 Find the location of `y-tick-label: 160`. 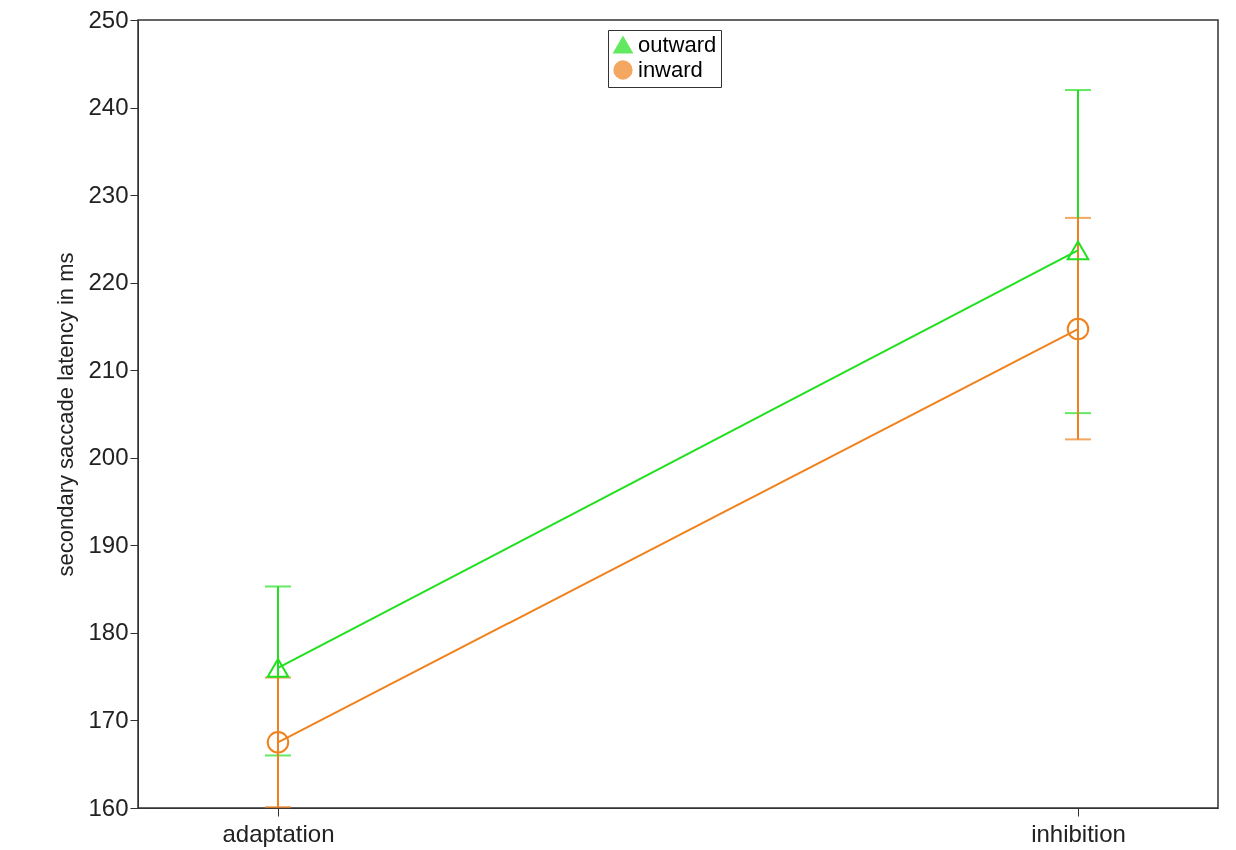

y-tick-label: 160 is located at coordinates (108, 807).